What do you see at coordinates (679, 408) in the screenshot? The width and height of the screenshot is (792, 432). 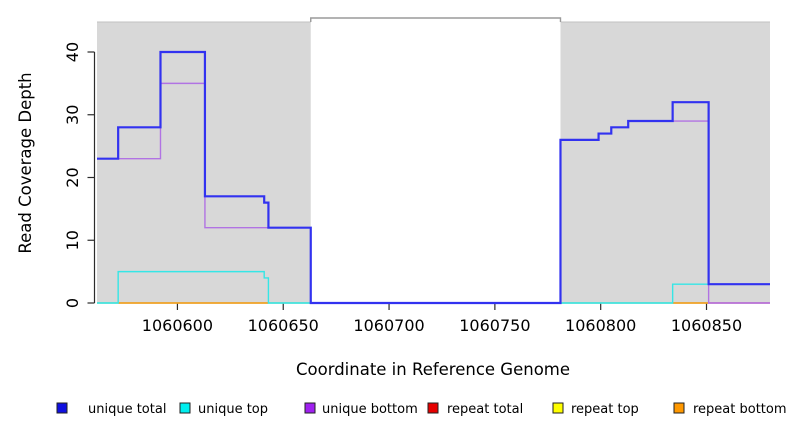 I see `legend-swatch-repeat-bottom` at bounding box center [679, 408].